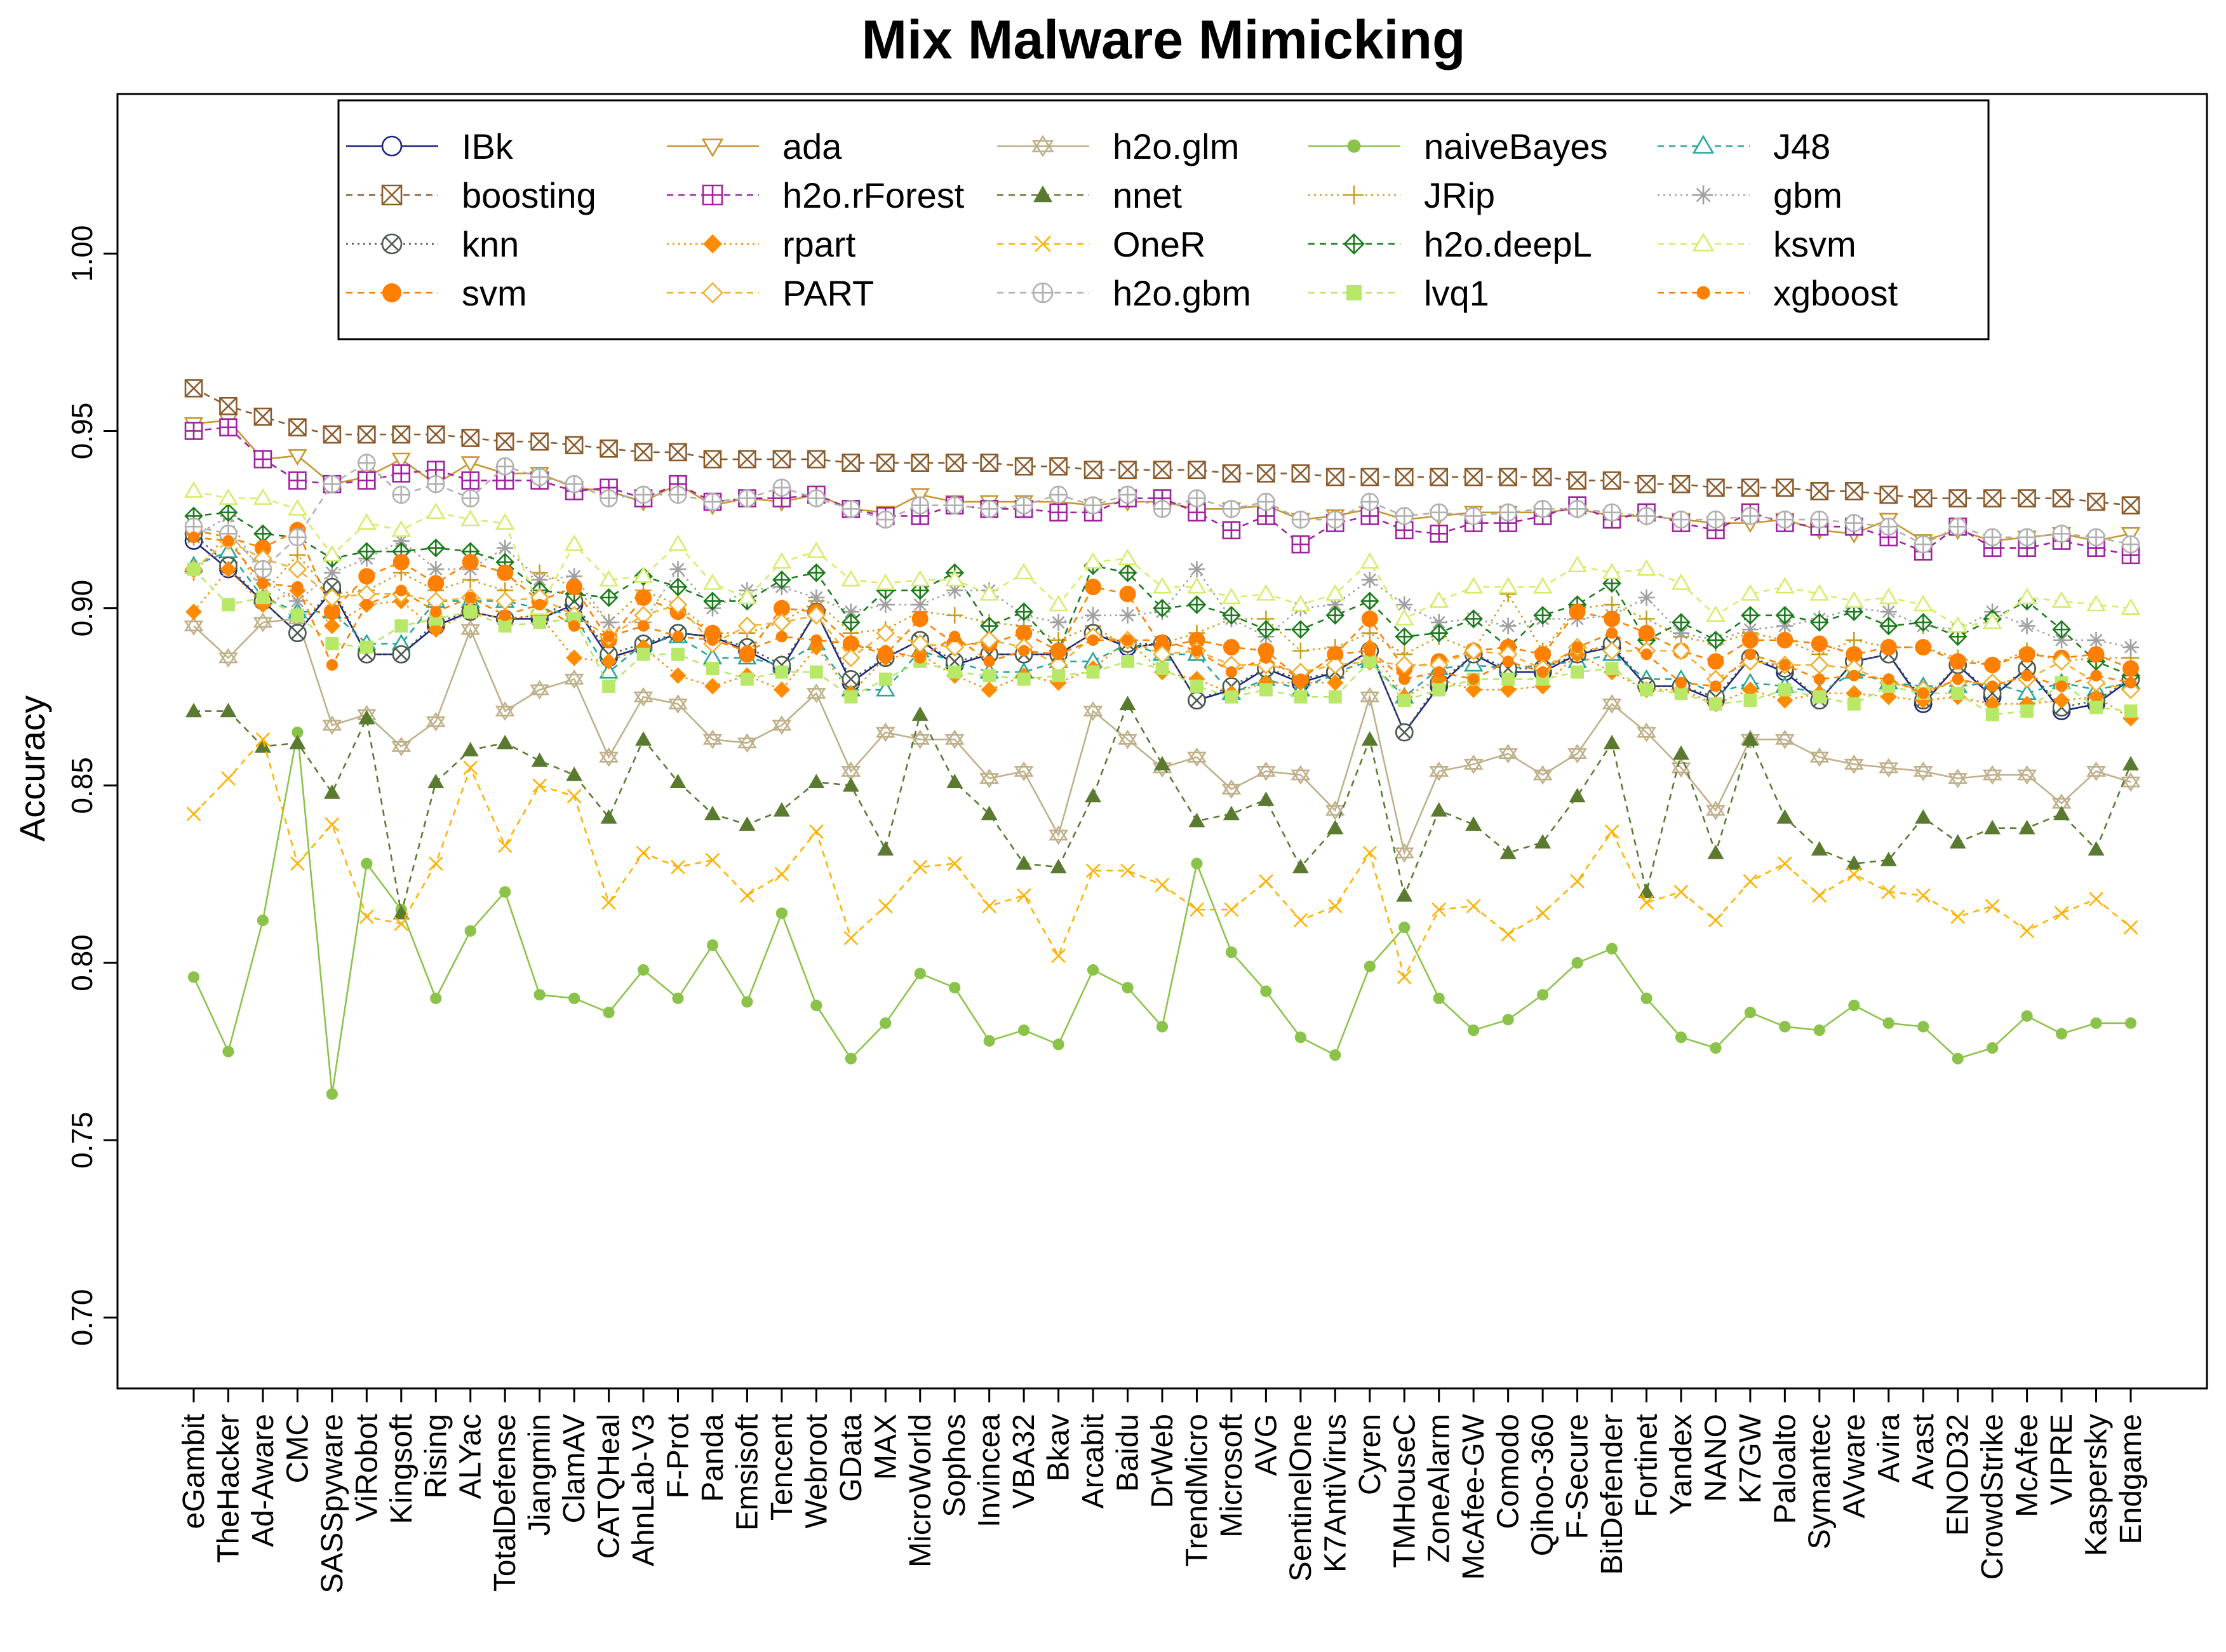 The width and height of the screenshot is (2226, 1652). I want to click on series-line-boosting, so click(1162, 447).